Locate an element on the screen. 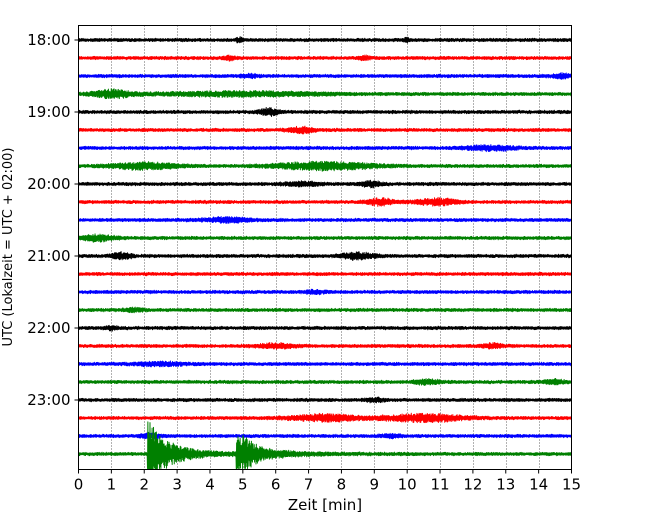 This screenshot has height=520, width=650. x-axis-label: Zeit [min] is located at coordinates (325, 505).